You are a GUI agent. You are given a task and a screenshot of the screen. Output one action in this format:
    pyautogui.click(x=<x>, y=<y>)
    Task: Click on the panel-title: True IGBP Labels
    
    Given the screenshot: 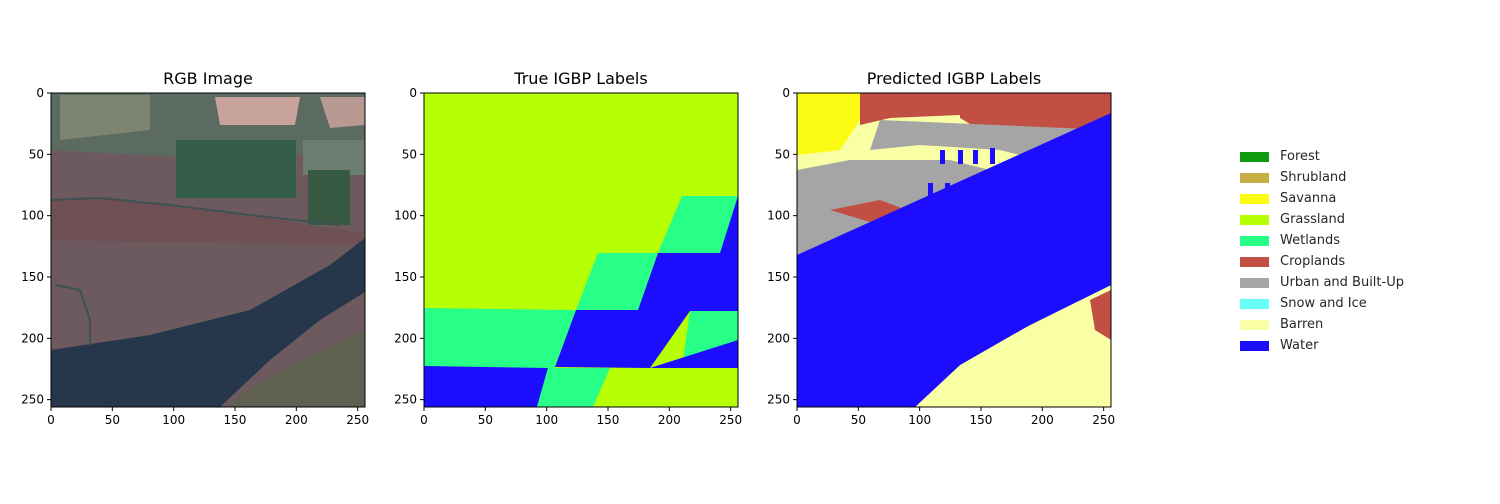 What is the action you would take?
    pyautogui.click(x=580, y=78)
    